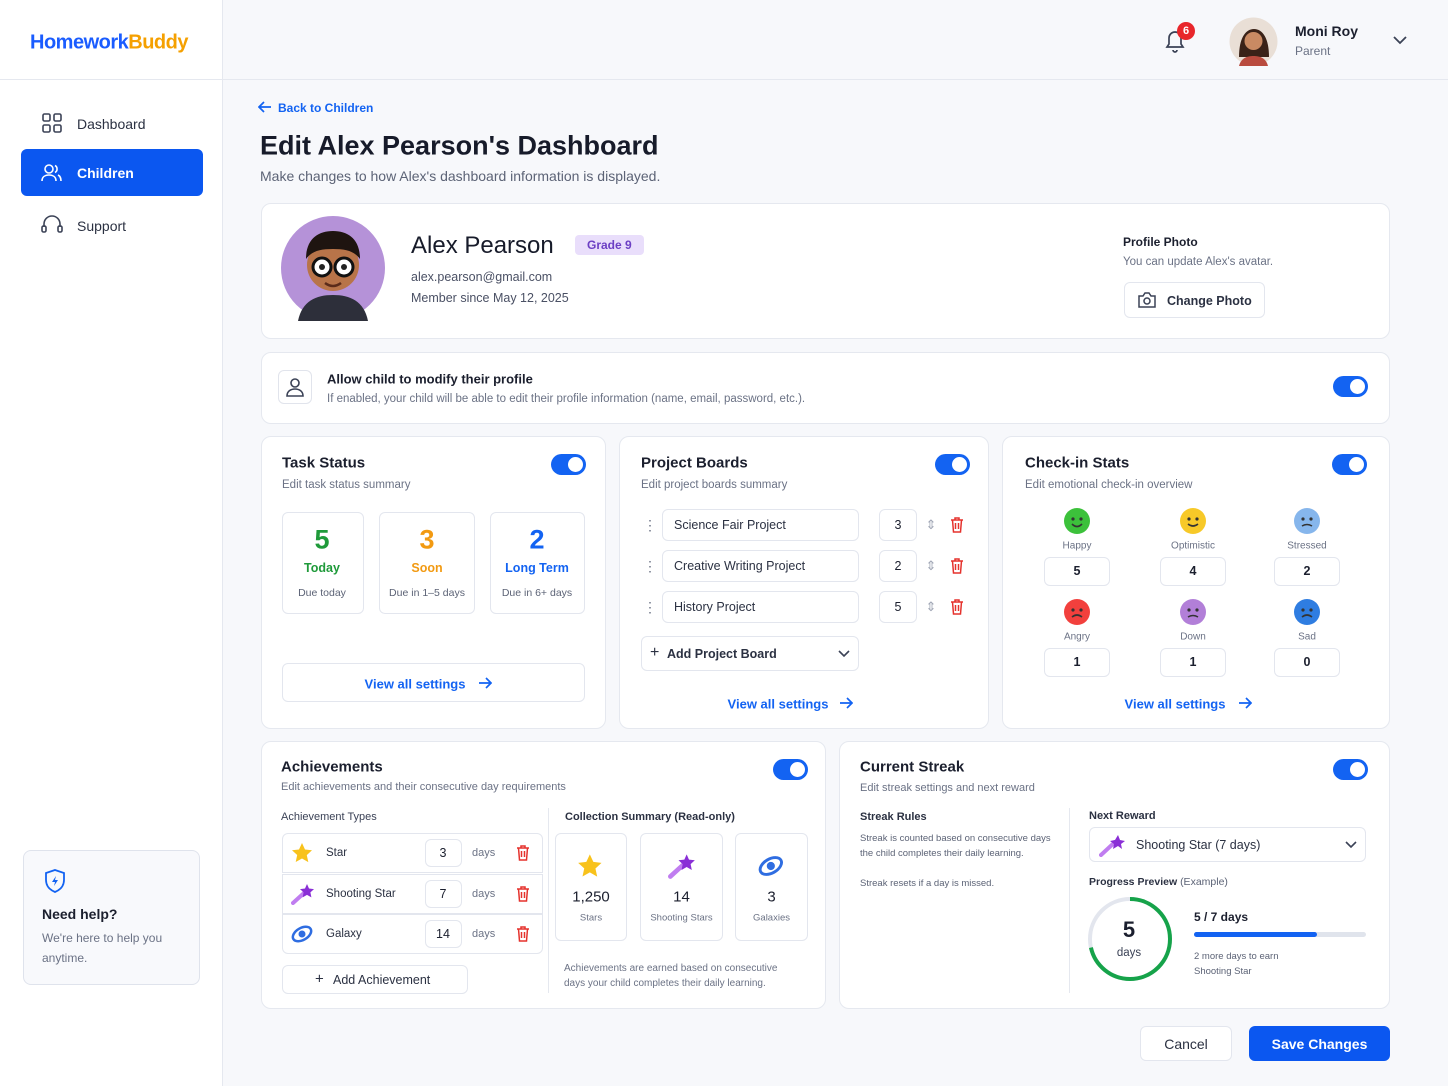 The width and height of the screenshot is (1448, 1086). Describe the element at coordinates (102, 226) in the screenshot. I see `nav-item: Support` at that location.